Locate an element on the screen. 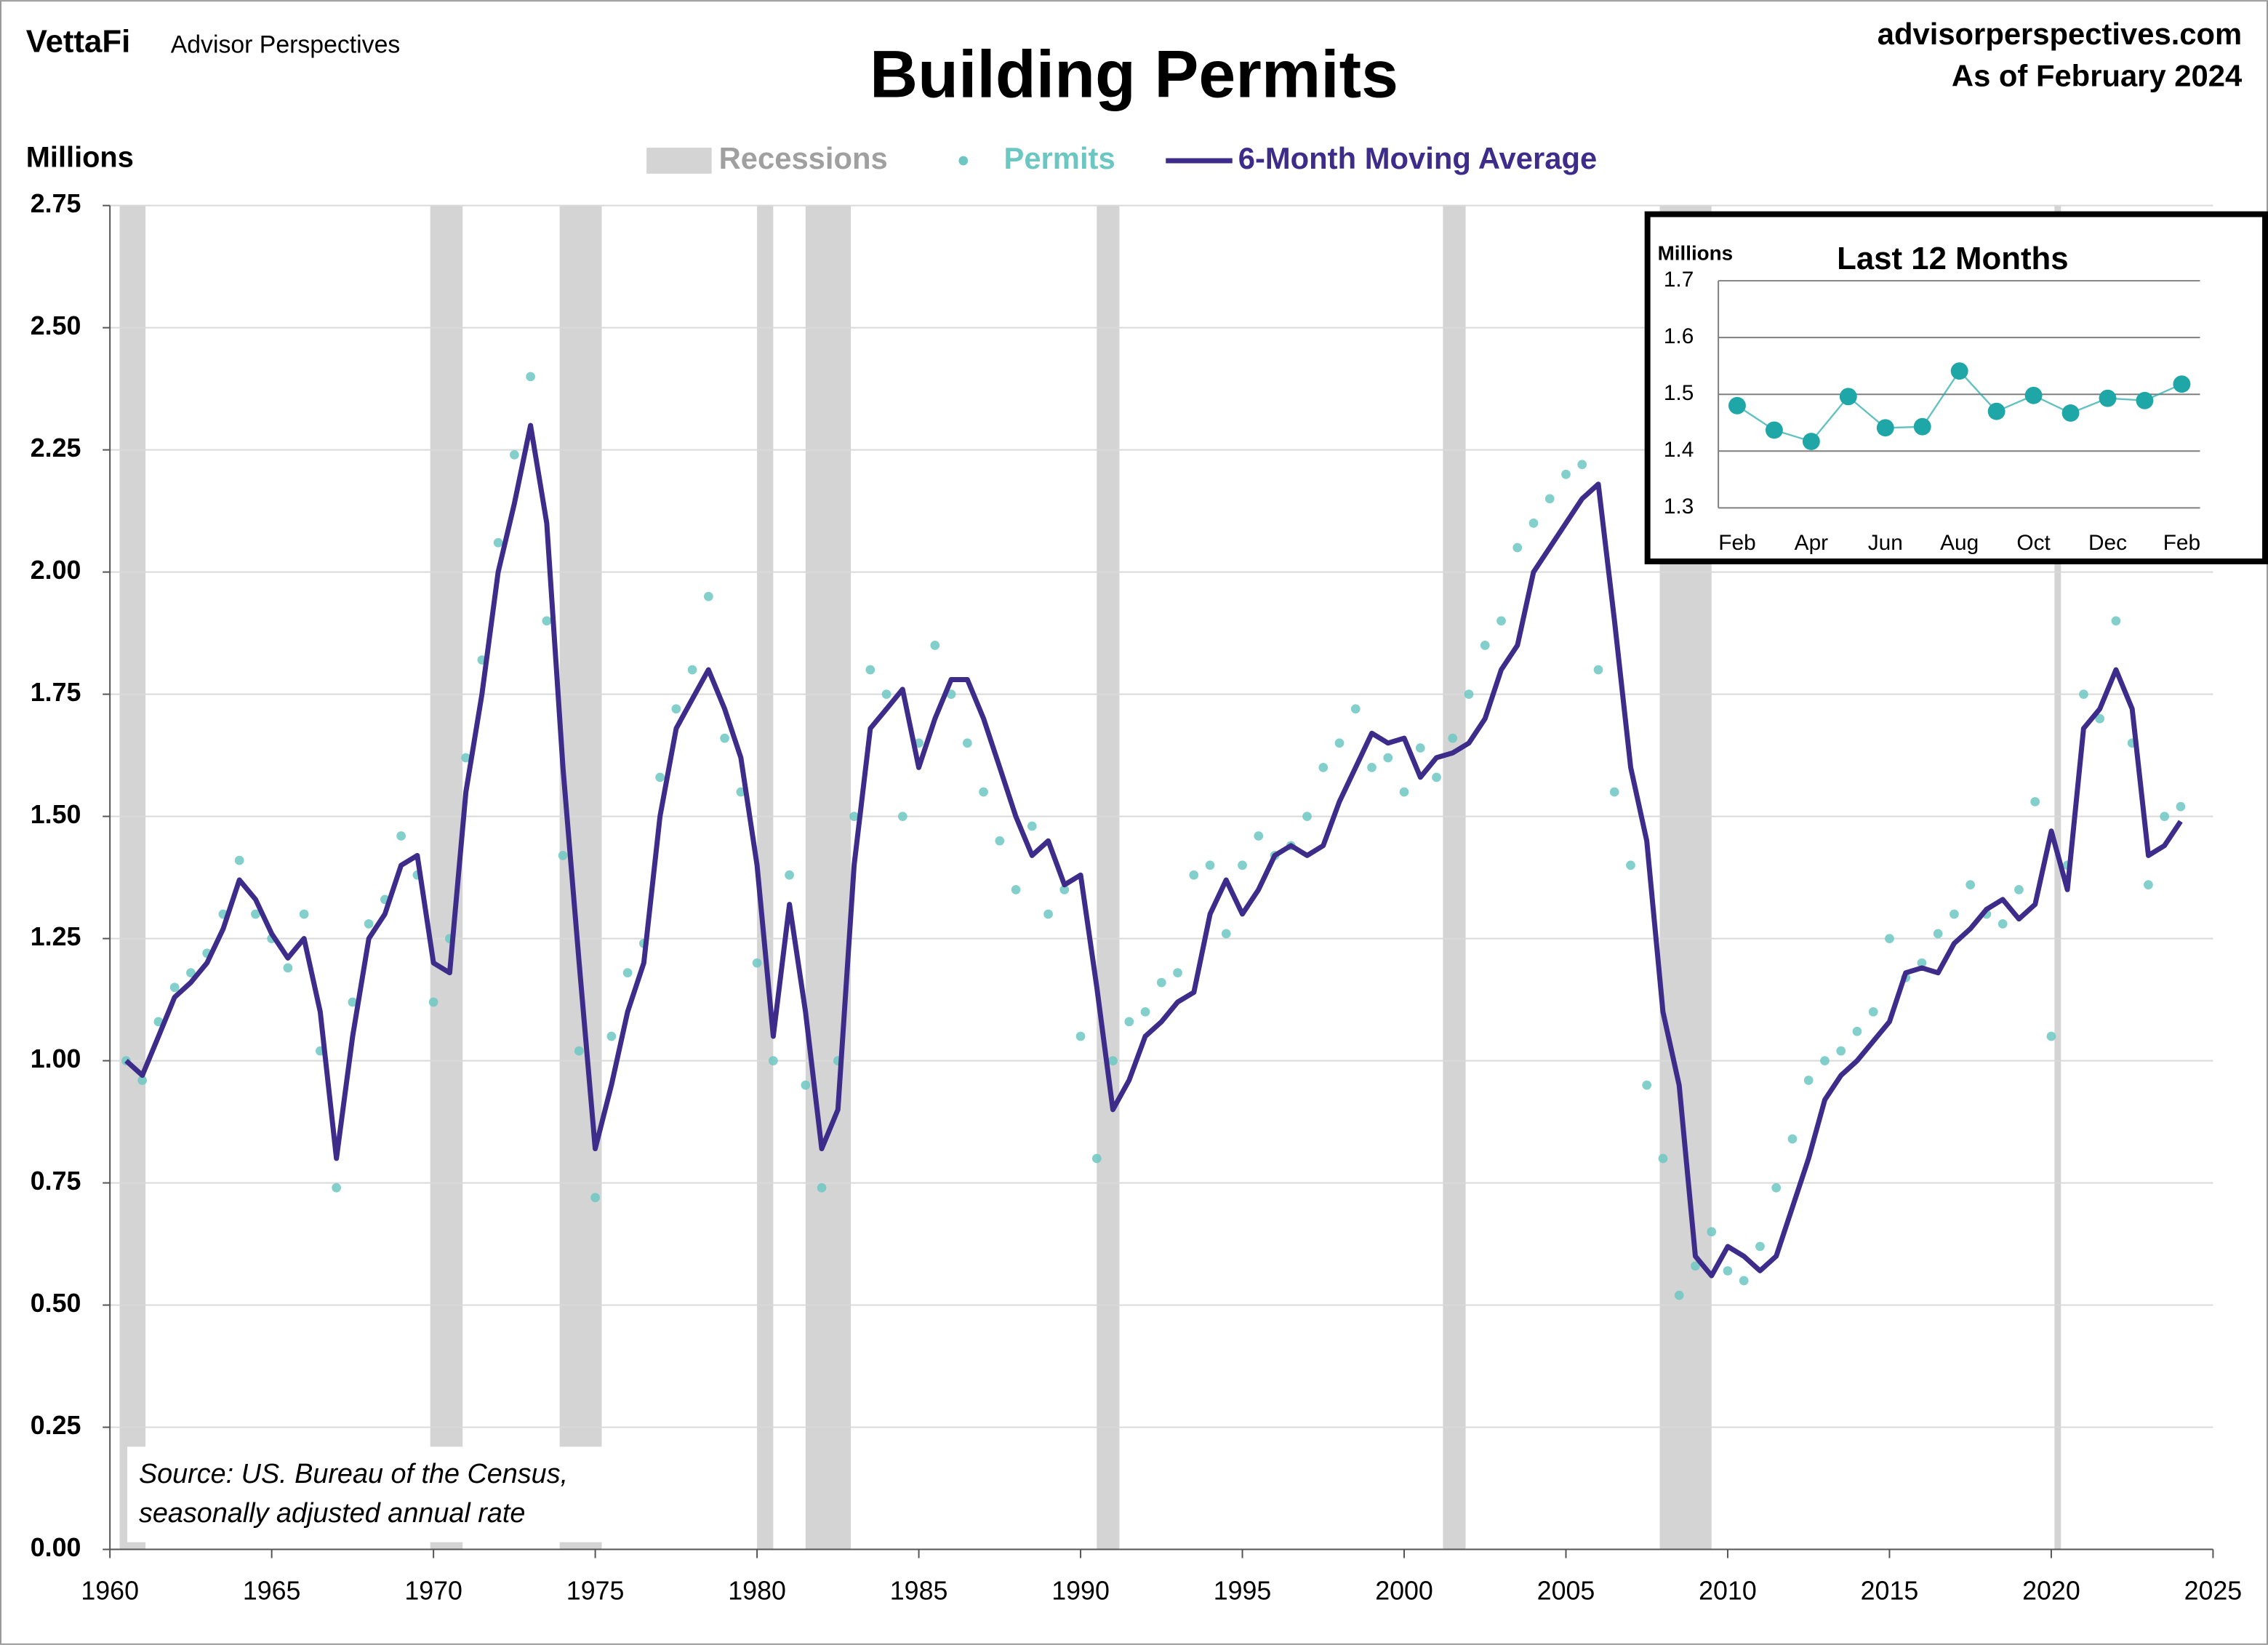  chart-title: Building Permits is located at coordinates (1134, 75).